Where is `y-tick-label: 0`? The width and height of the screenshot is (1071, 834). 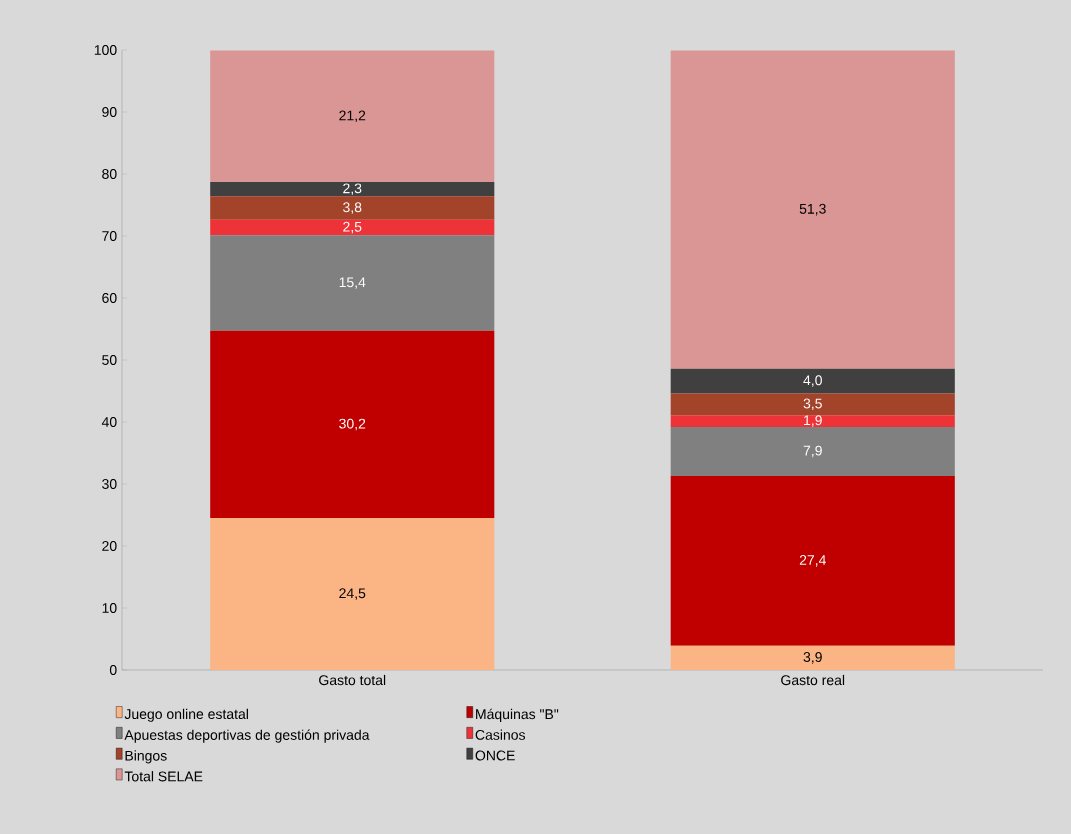
y-tick-label: 0 is located at coordinates (113, 670).